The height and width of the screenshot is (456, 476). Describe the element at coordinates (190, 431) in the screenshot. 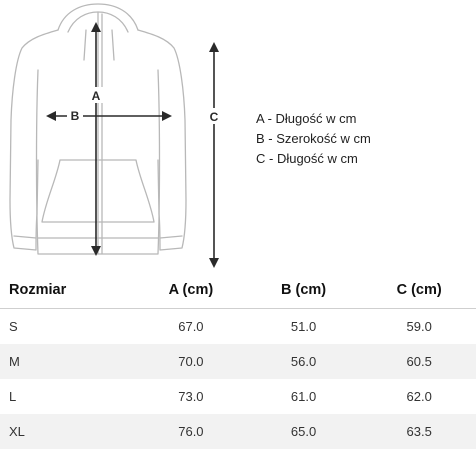

I see `cell-a: 76.0` at that location.